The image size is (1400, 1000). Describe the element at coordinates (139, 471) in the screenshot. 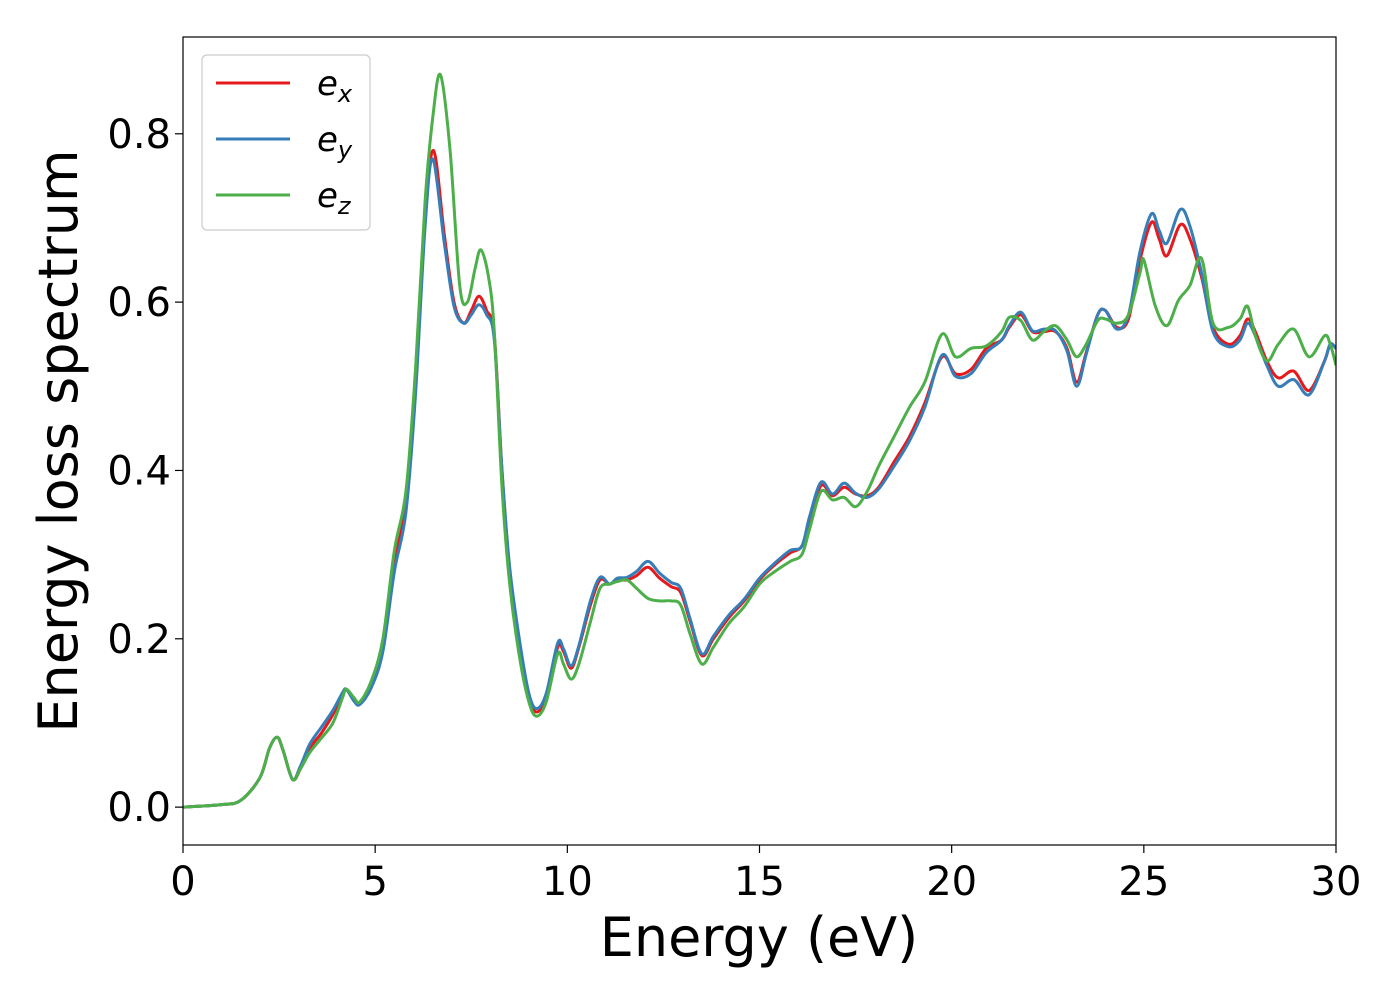

I see `y-tick-label: 0.4` at that location.